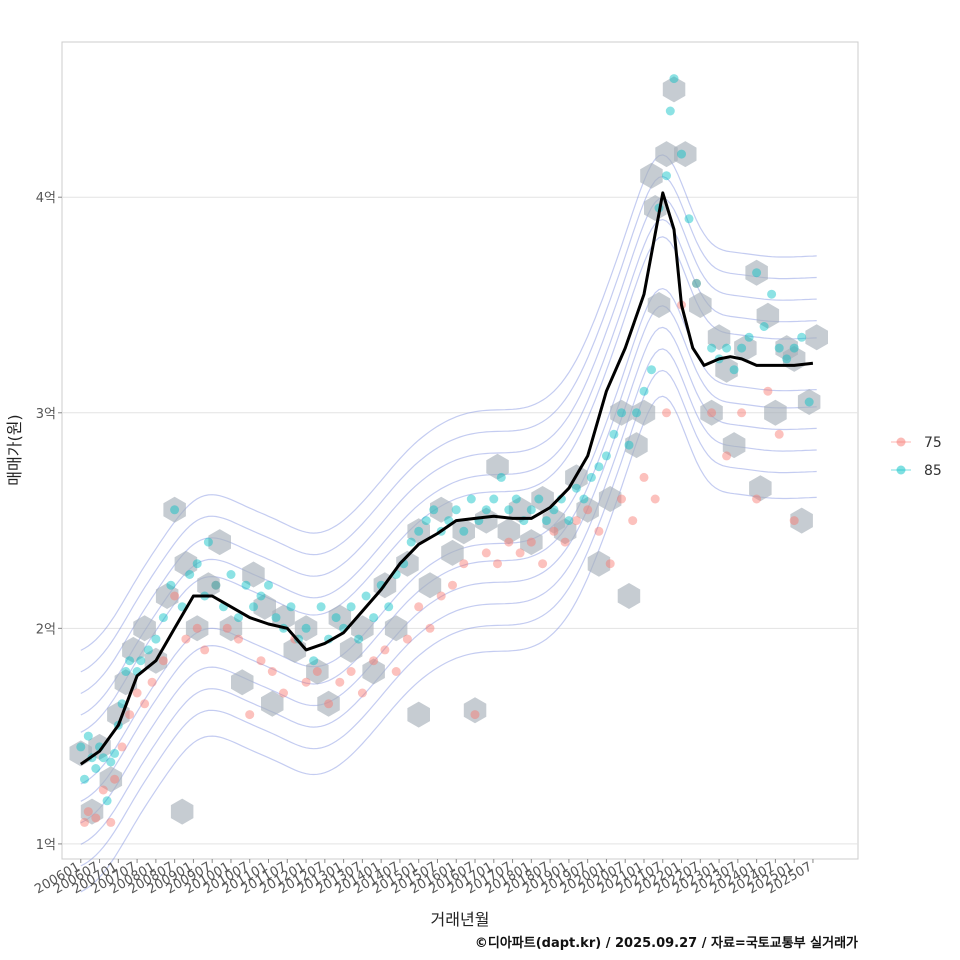  What do you see at coordinates (933, 443) in the screenshot?
I see `legend-label-75: 75` at bounding box center [933, 443].